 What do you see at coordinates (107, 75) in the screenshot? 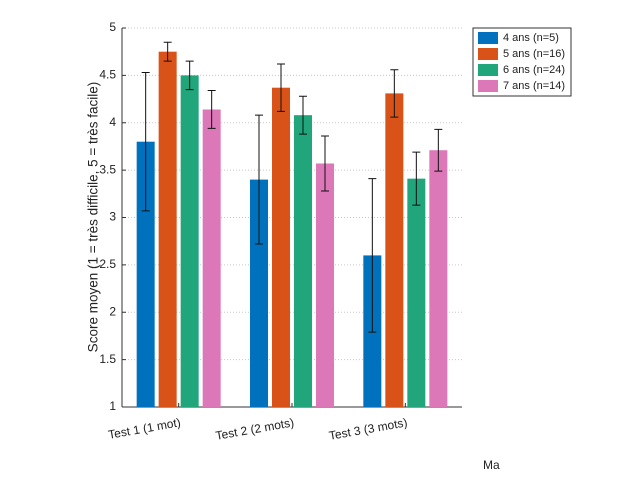
I see `y-tick-label: 4.5` at bounding box center [107, 75].